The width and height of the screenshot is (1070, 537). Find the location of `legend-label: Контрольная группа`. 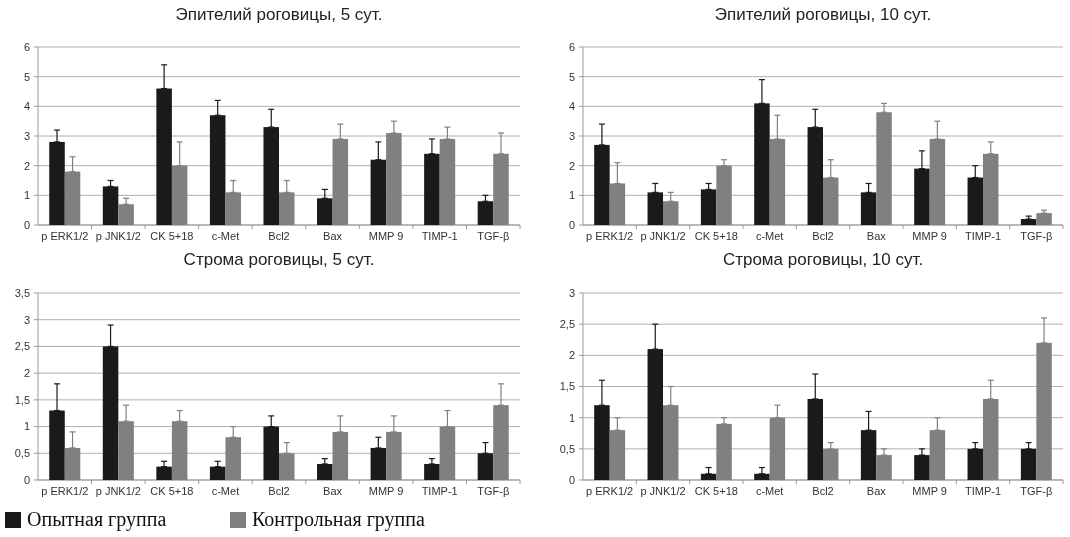

legend-label: Контрольная группа is located at coordinates (338, 519).